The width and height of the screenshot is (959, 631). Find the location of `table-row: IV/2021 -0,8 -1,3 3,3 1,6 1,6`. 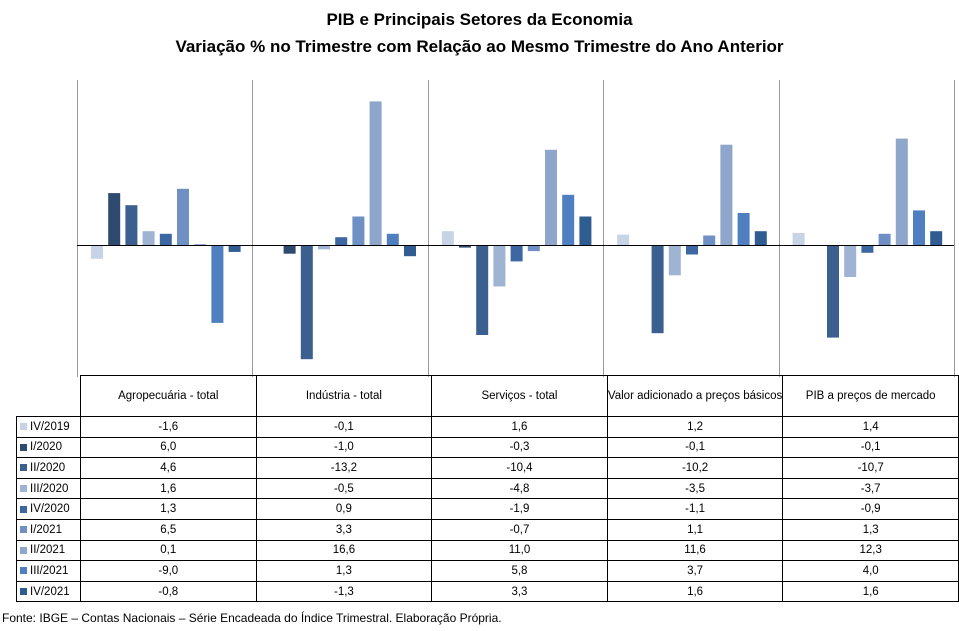

table-row: IV/2021 -0,8 -1,3 3,3 1,6 1,6 is located at coordinates (487, 591).